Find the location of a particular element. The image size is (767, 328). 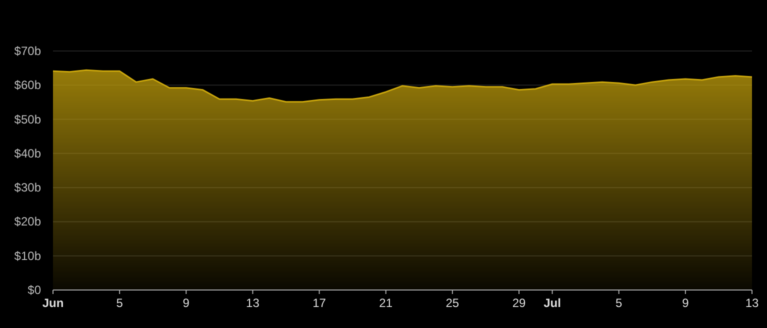

y-tick-label: $50b is located at coordinates (28, 119).